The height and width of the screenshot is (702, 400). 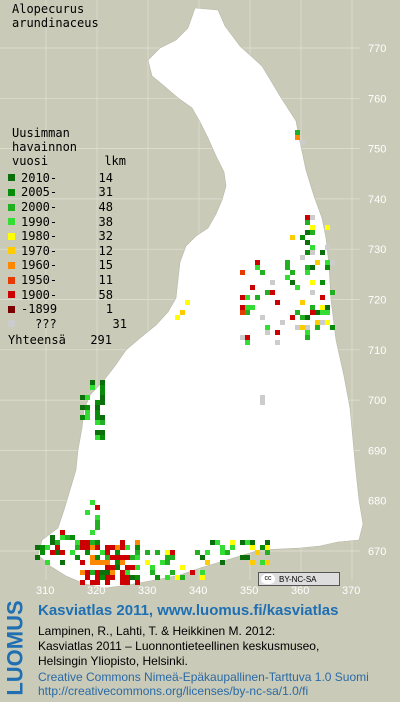 I want to click on legend-row-label: 1960-, so click(x=39, y=265).